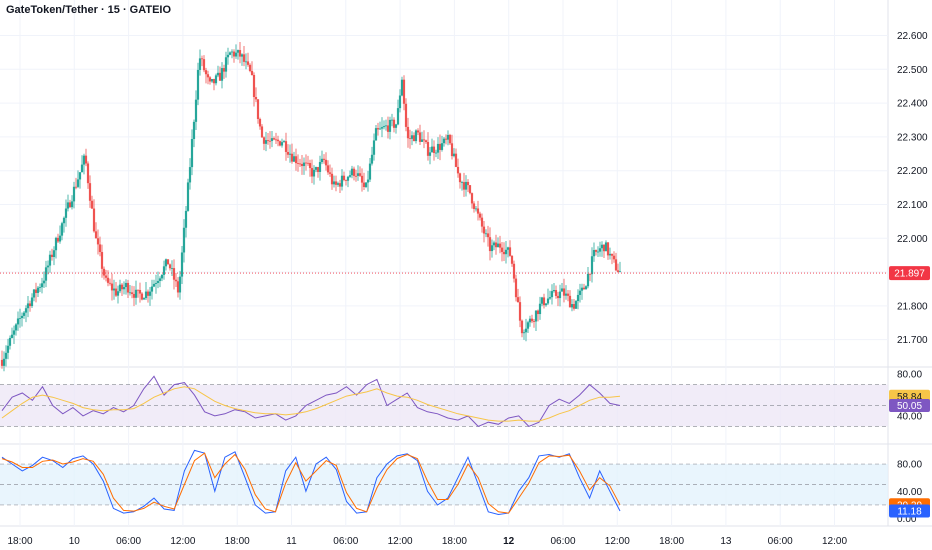  I want to click on stoch-tick-label: 40.00, so click(909, 492).